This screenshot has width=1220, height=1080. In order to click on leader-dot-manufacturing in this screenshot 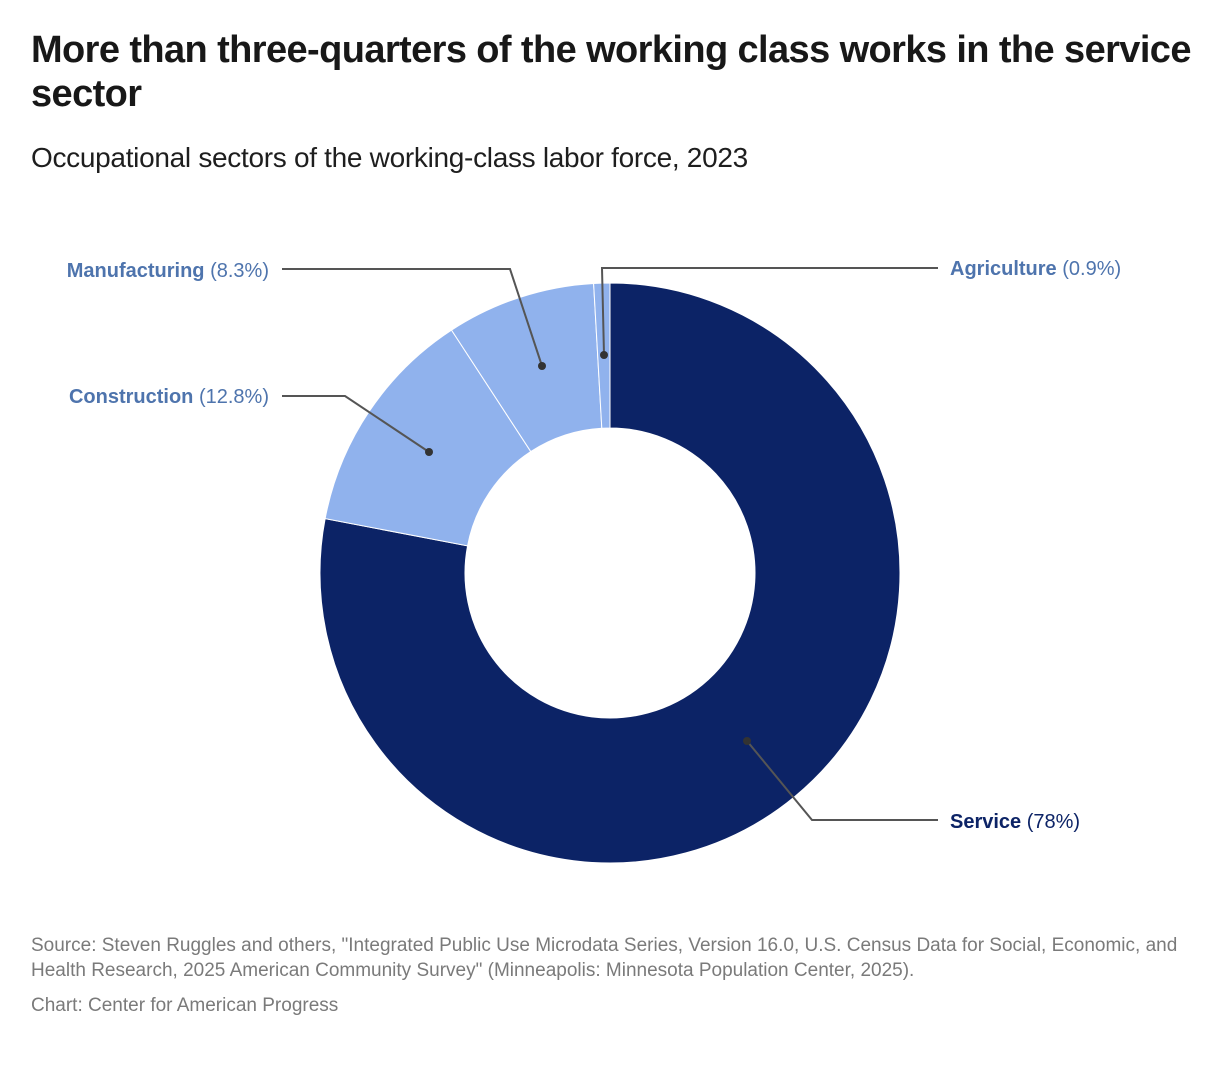, I will do `click(542, 366)`.